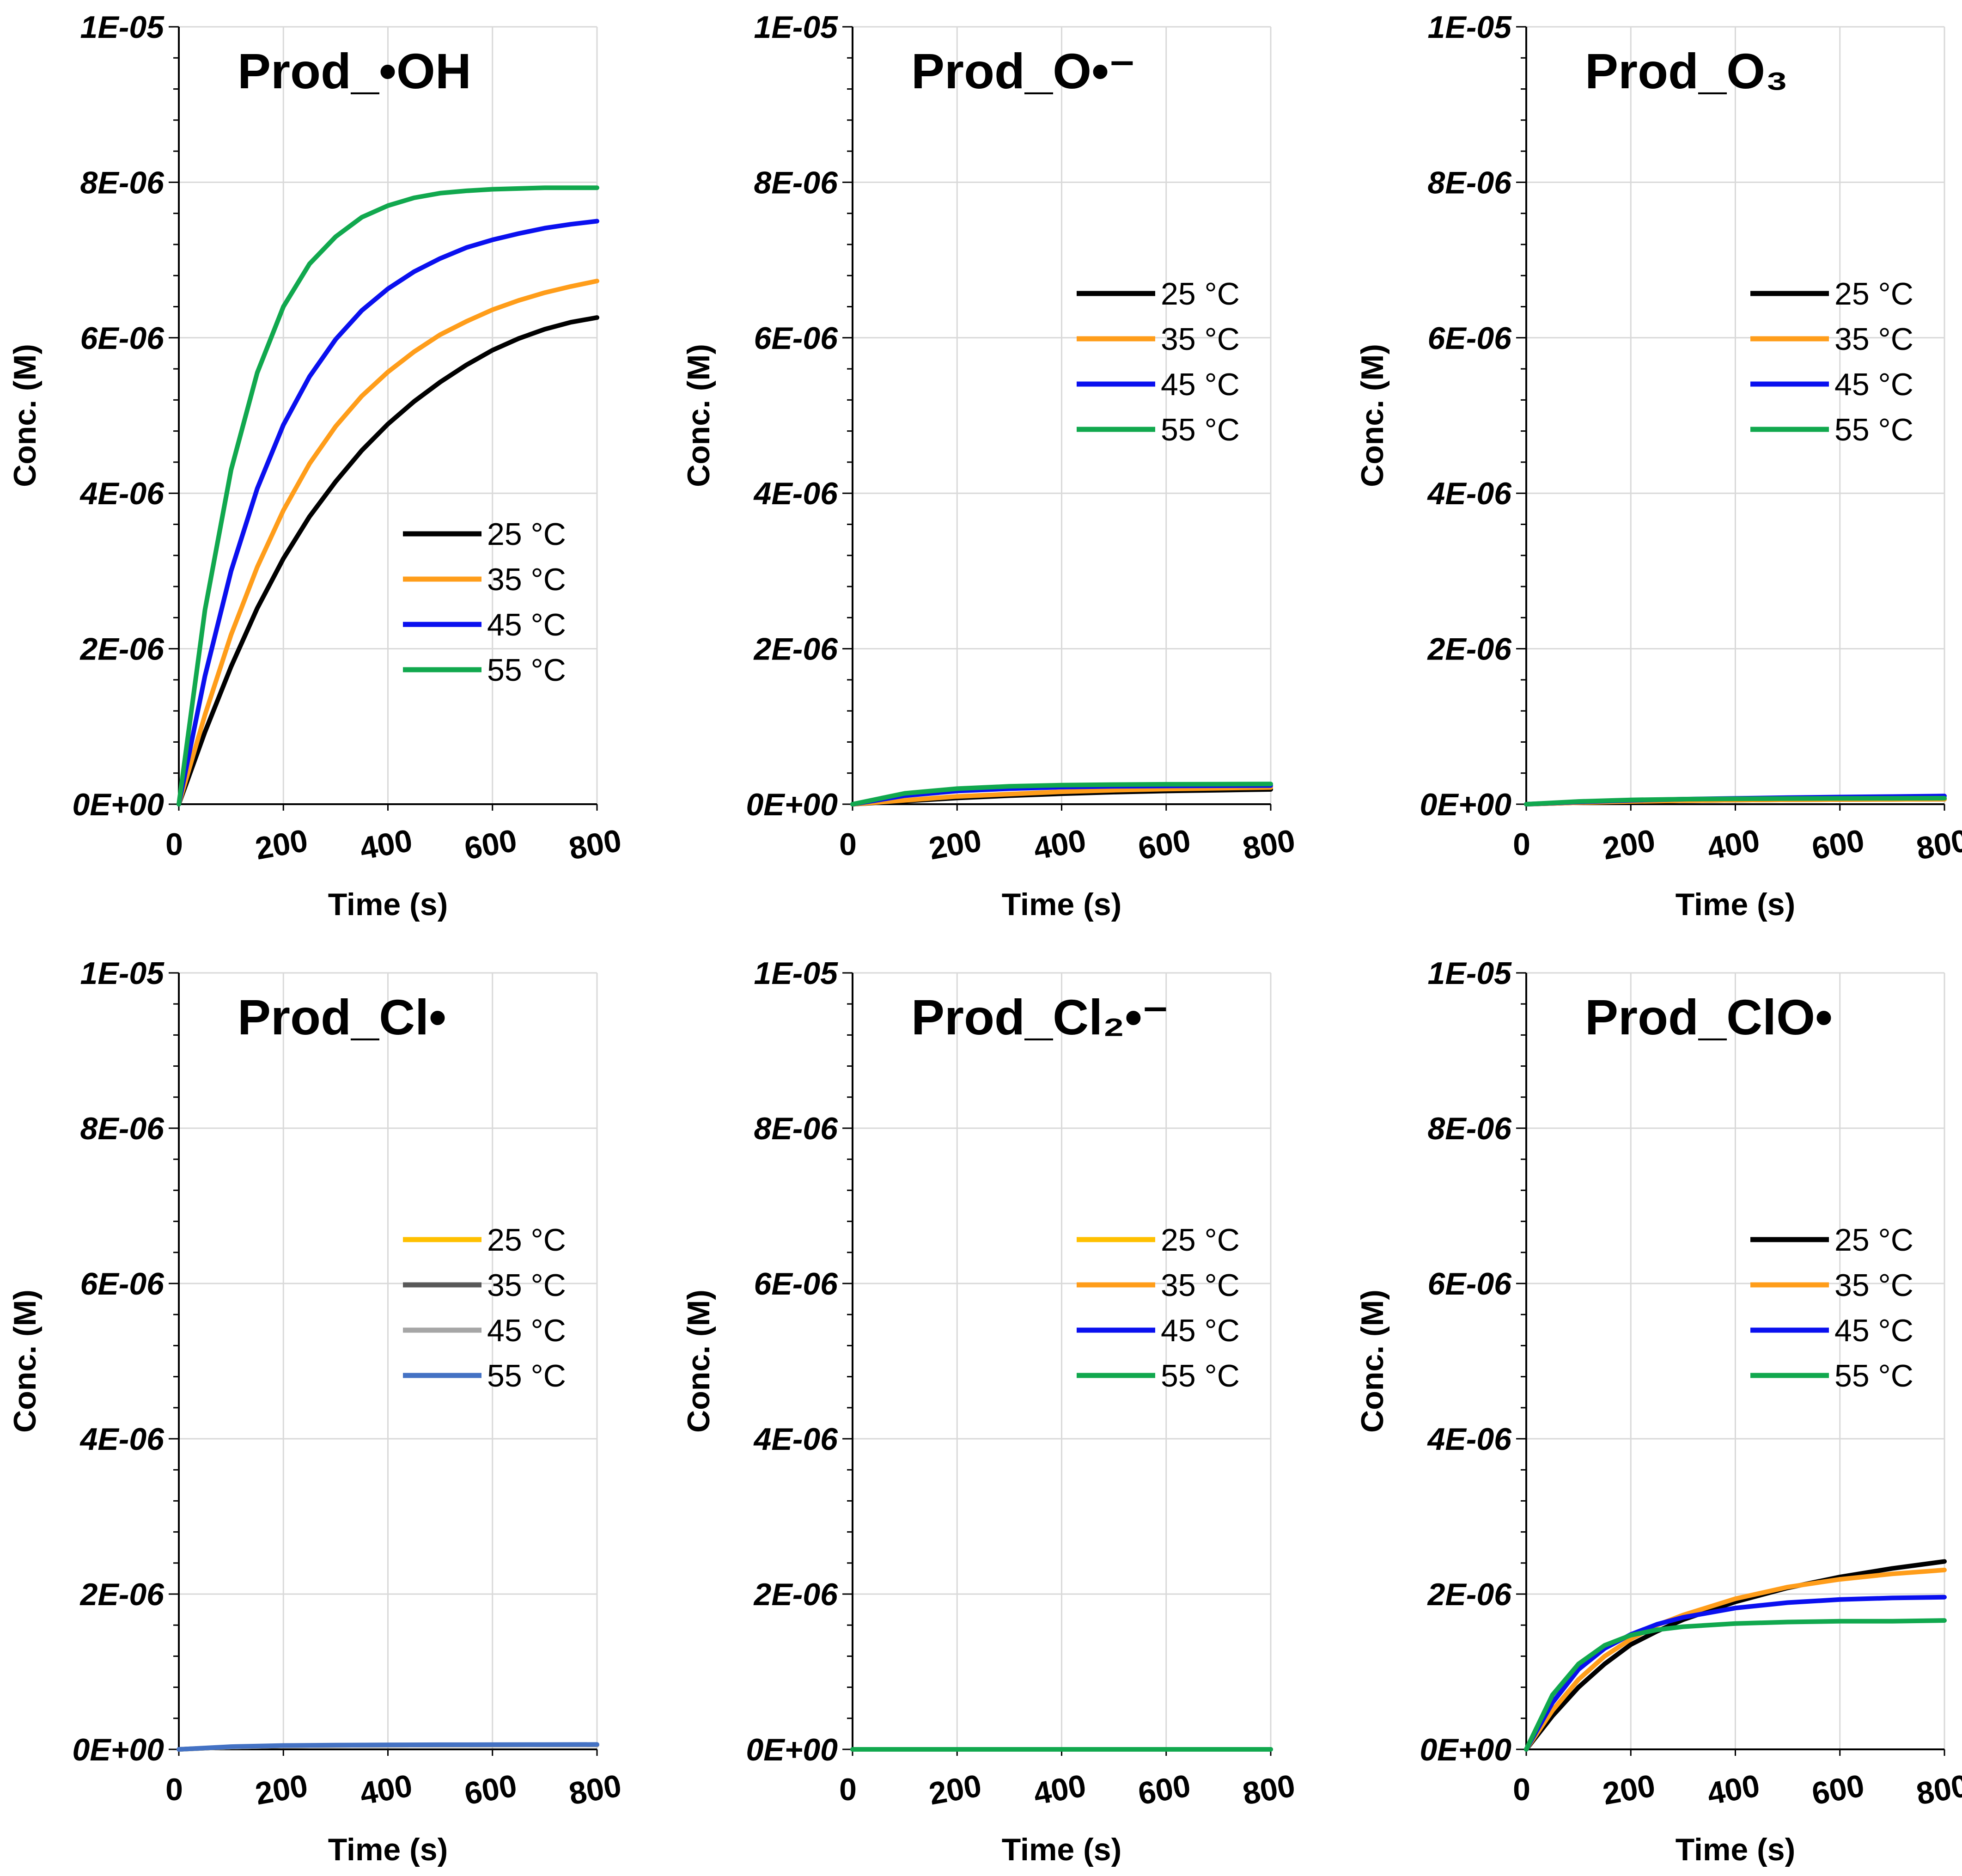  I want to click on panel-title: Prod_O•⁻, so click(1023, 71).